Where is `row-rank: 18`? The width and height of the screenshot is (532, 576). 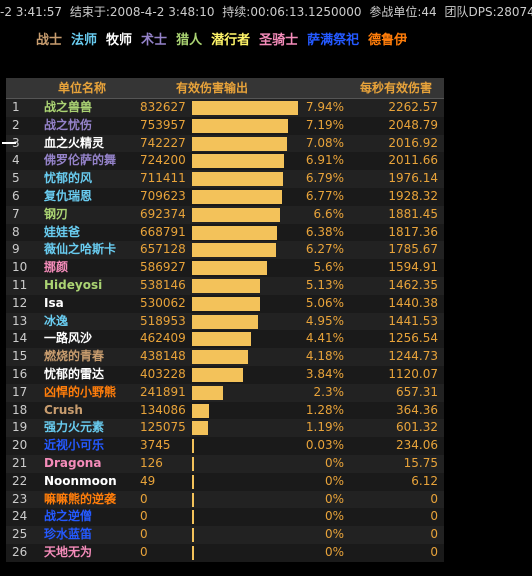
row-rank: 18 is located at coordinates (20, 409).